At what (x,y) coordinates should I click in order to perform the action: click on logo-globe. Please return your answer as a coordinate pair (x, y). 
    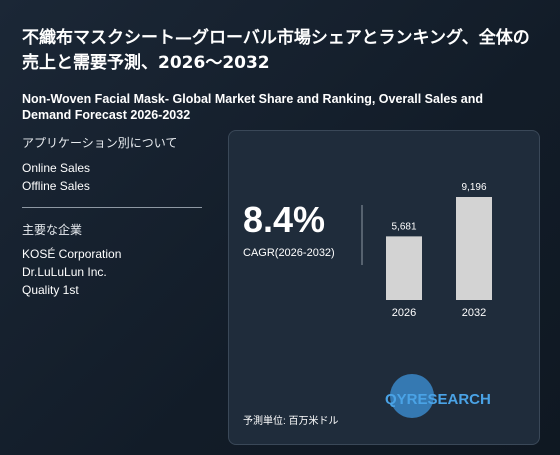
    Looking at the image, I should click on (412, 396).